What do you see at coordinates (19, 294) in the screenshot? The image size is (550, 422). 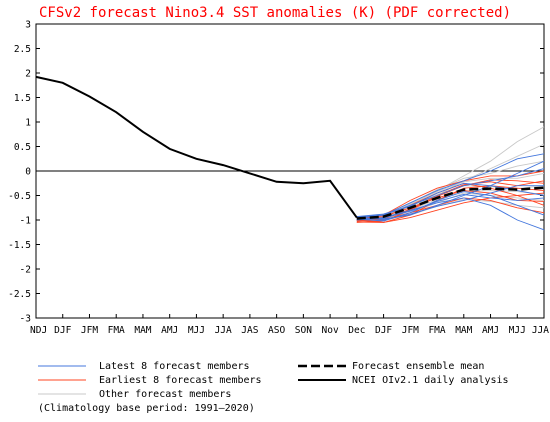 I see `y-tick-label: -2.5` at bounding box center [19, 294].